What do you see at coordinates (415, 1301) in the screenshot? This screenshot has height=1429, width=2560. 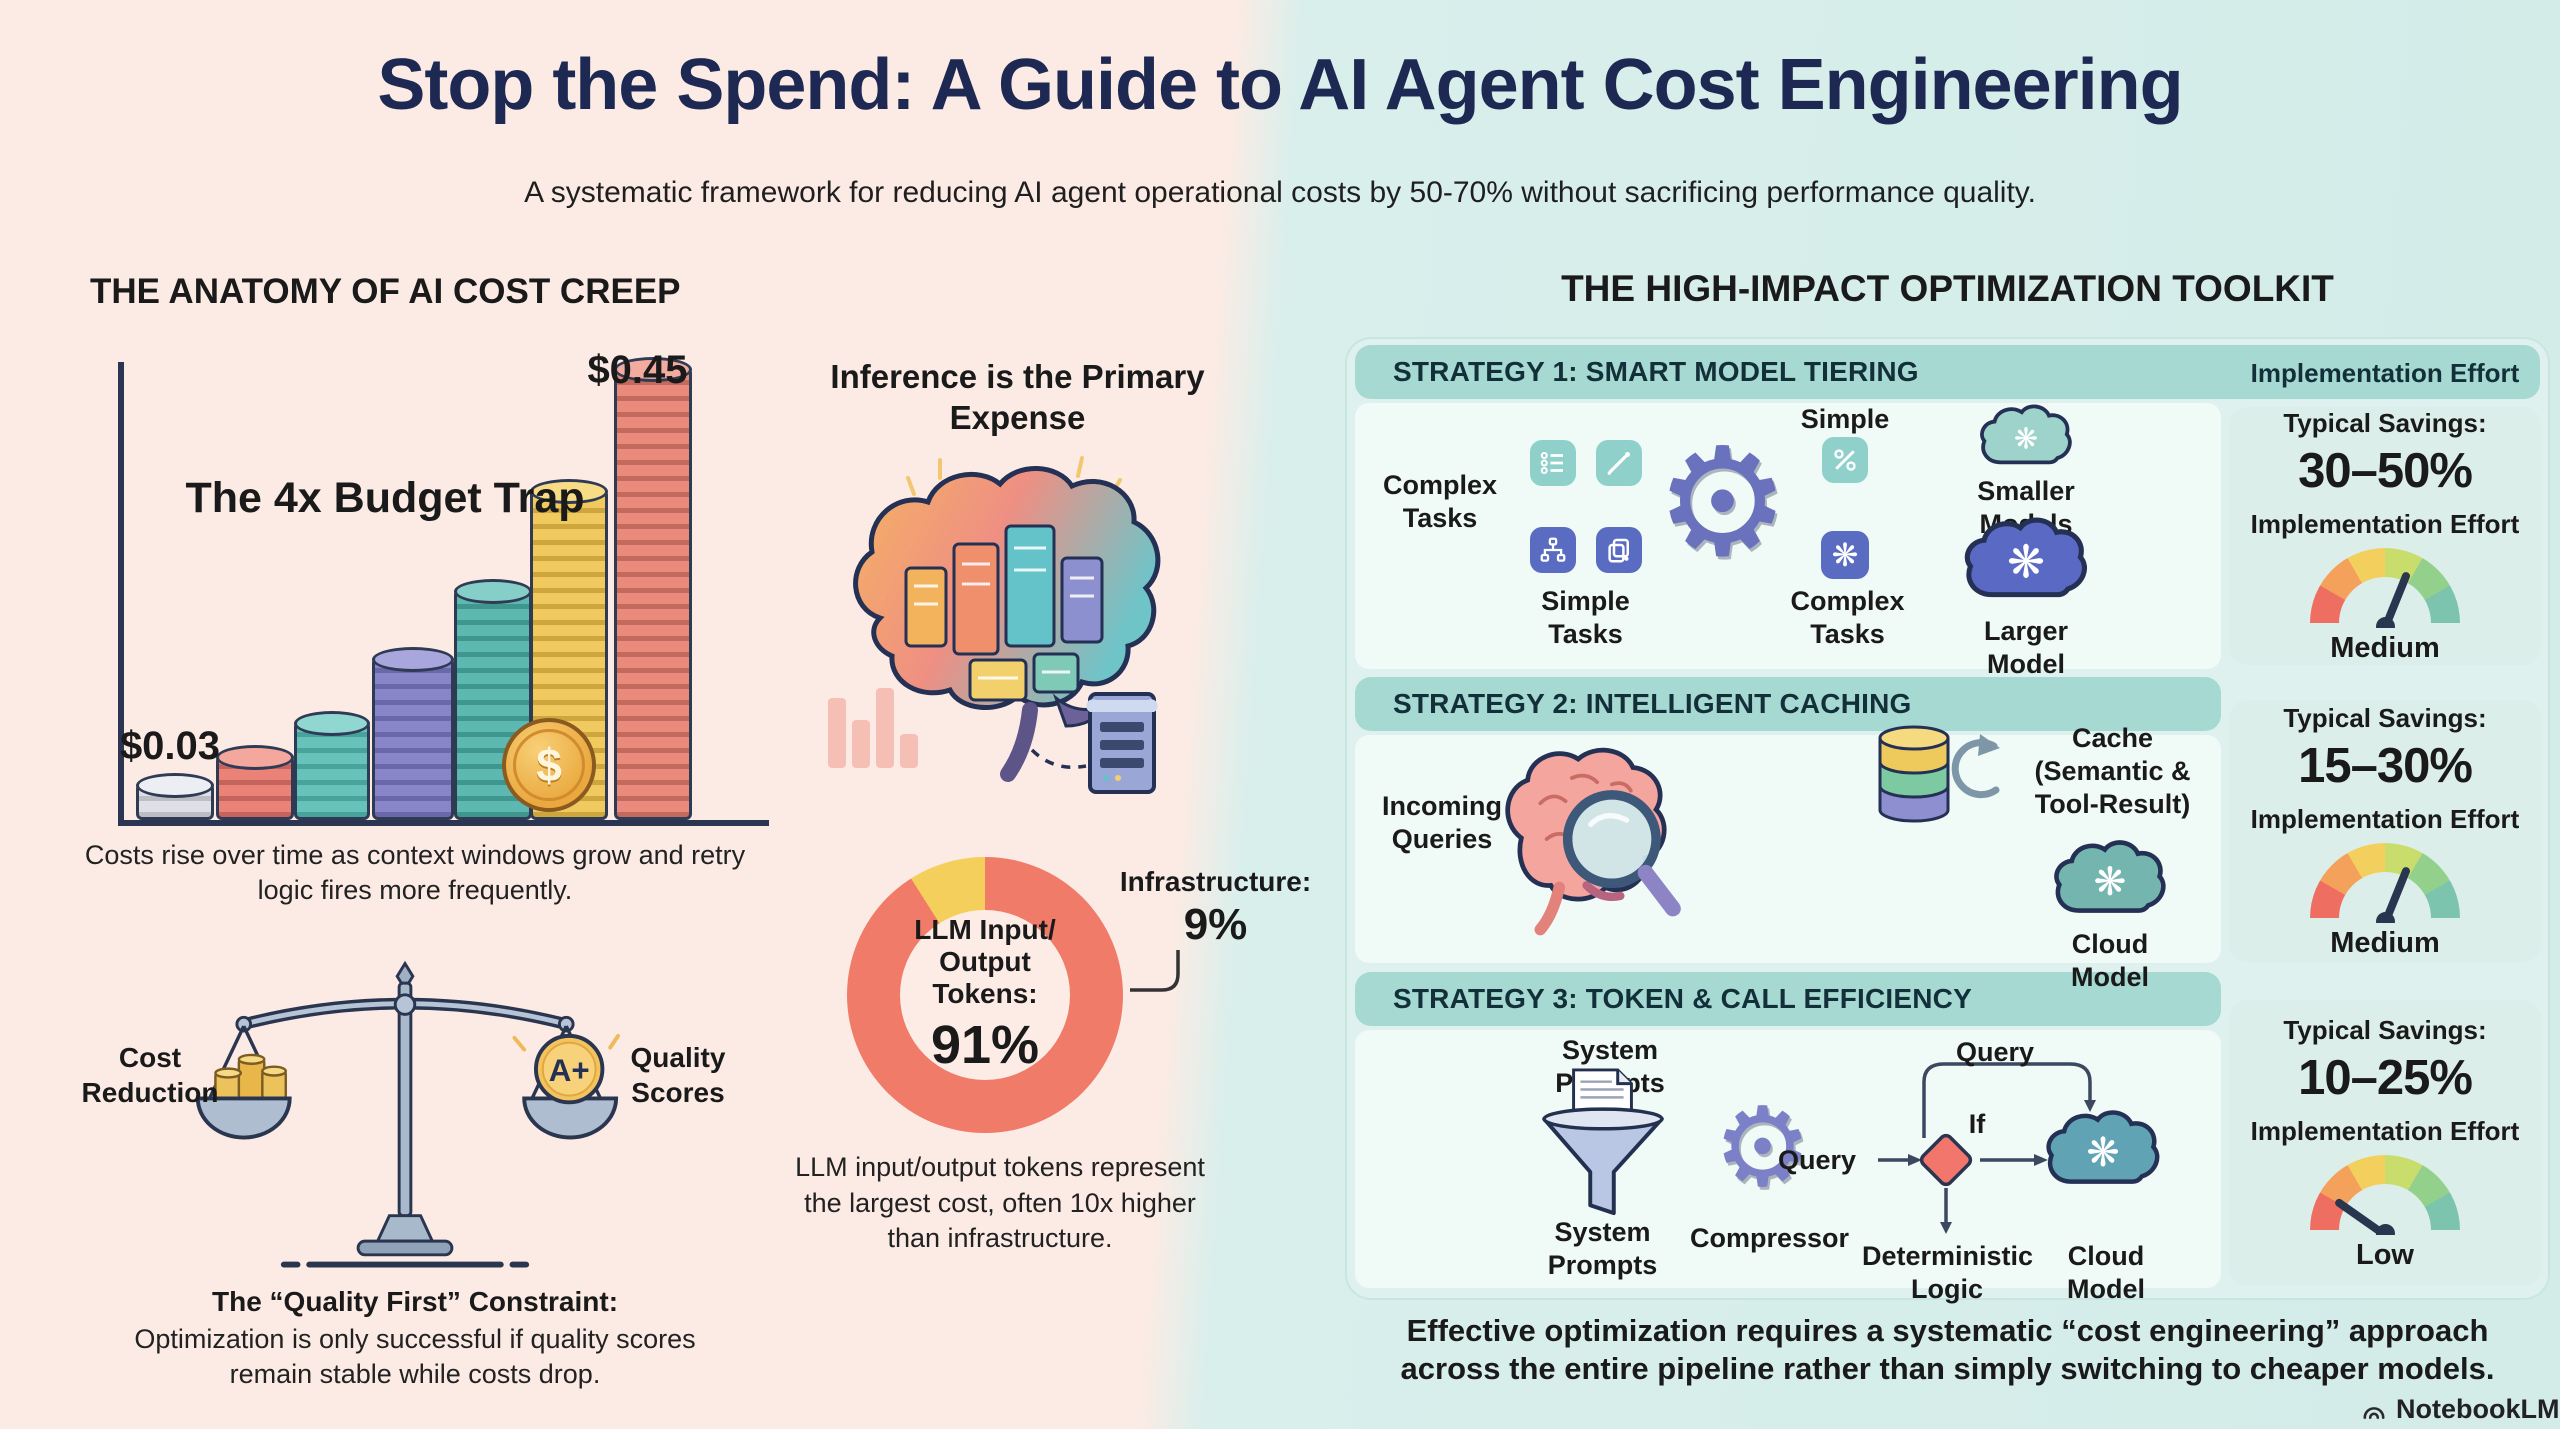 I see `constraint-title: The “Quality First” Constraint:` at bounding box center [415, 1301].